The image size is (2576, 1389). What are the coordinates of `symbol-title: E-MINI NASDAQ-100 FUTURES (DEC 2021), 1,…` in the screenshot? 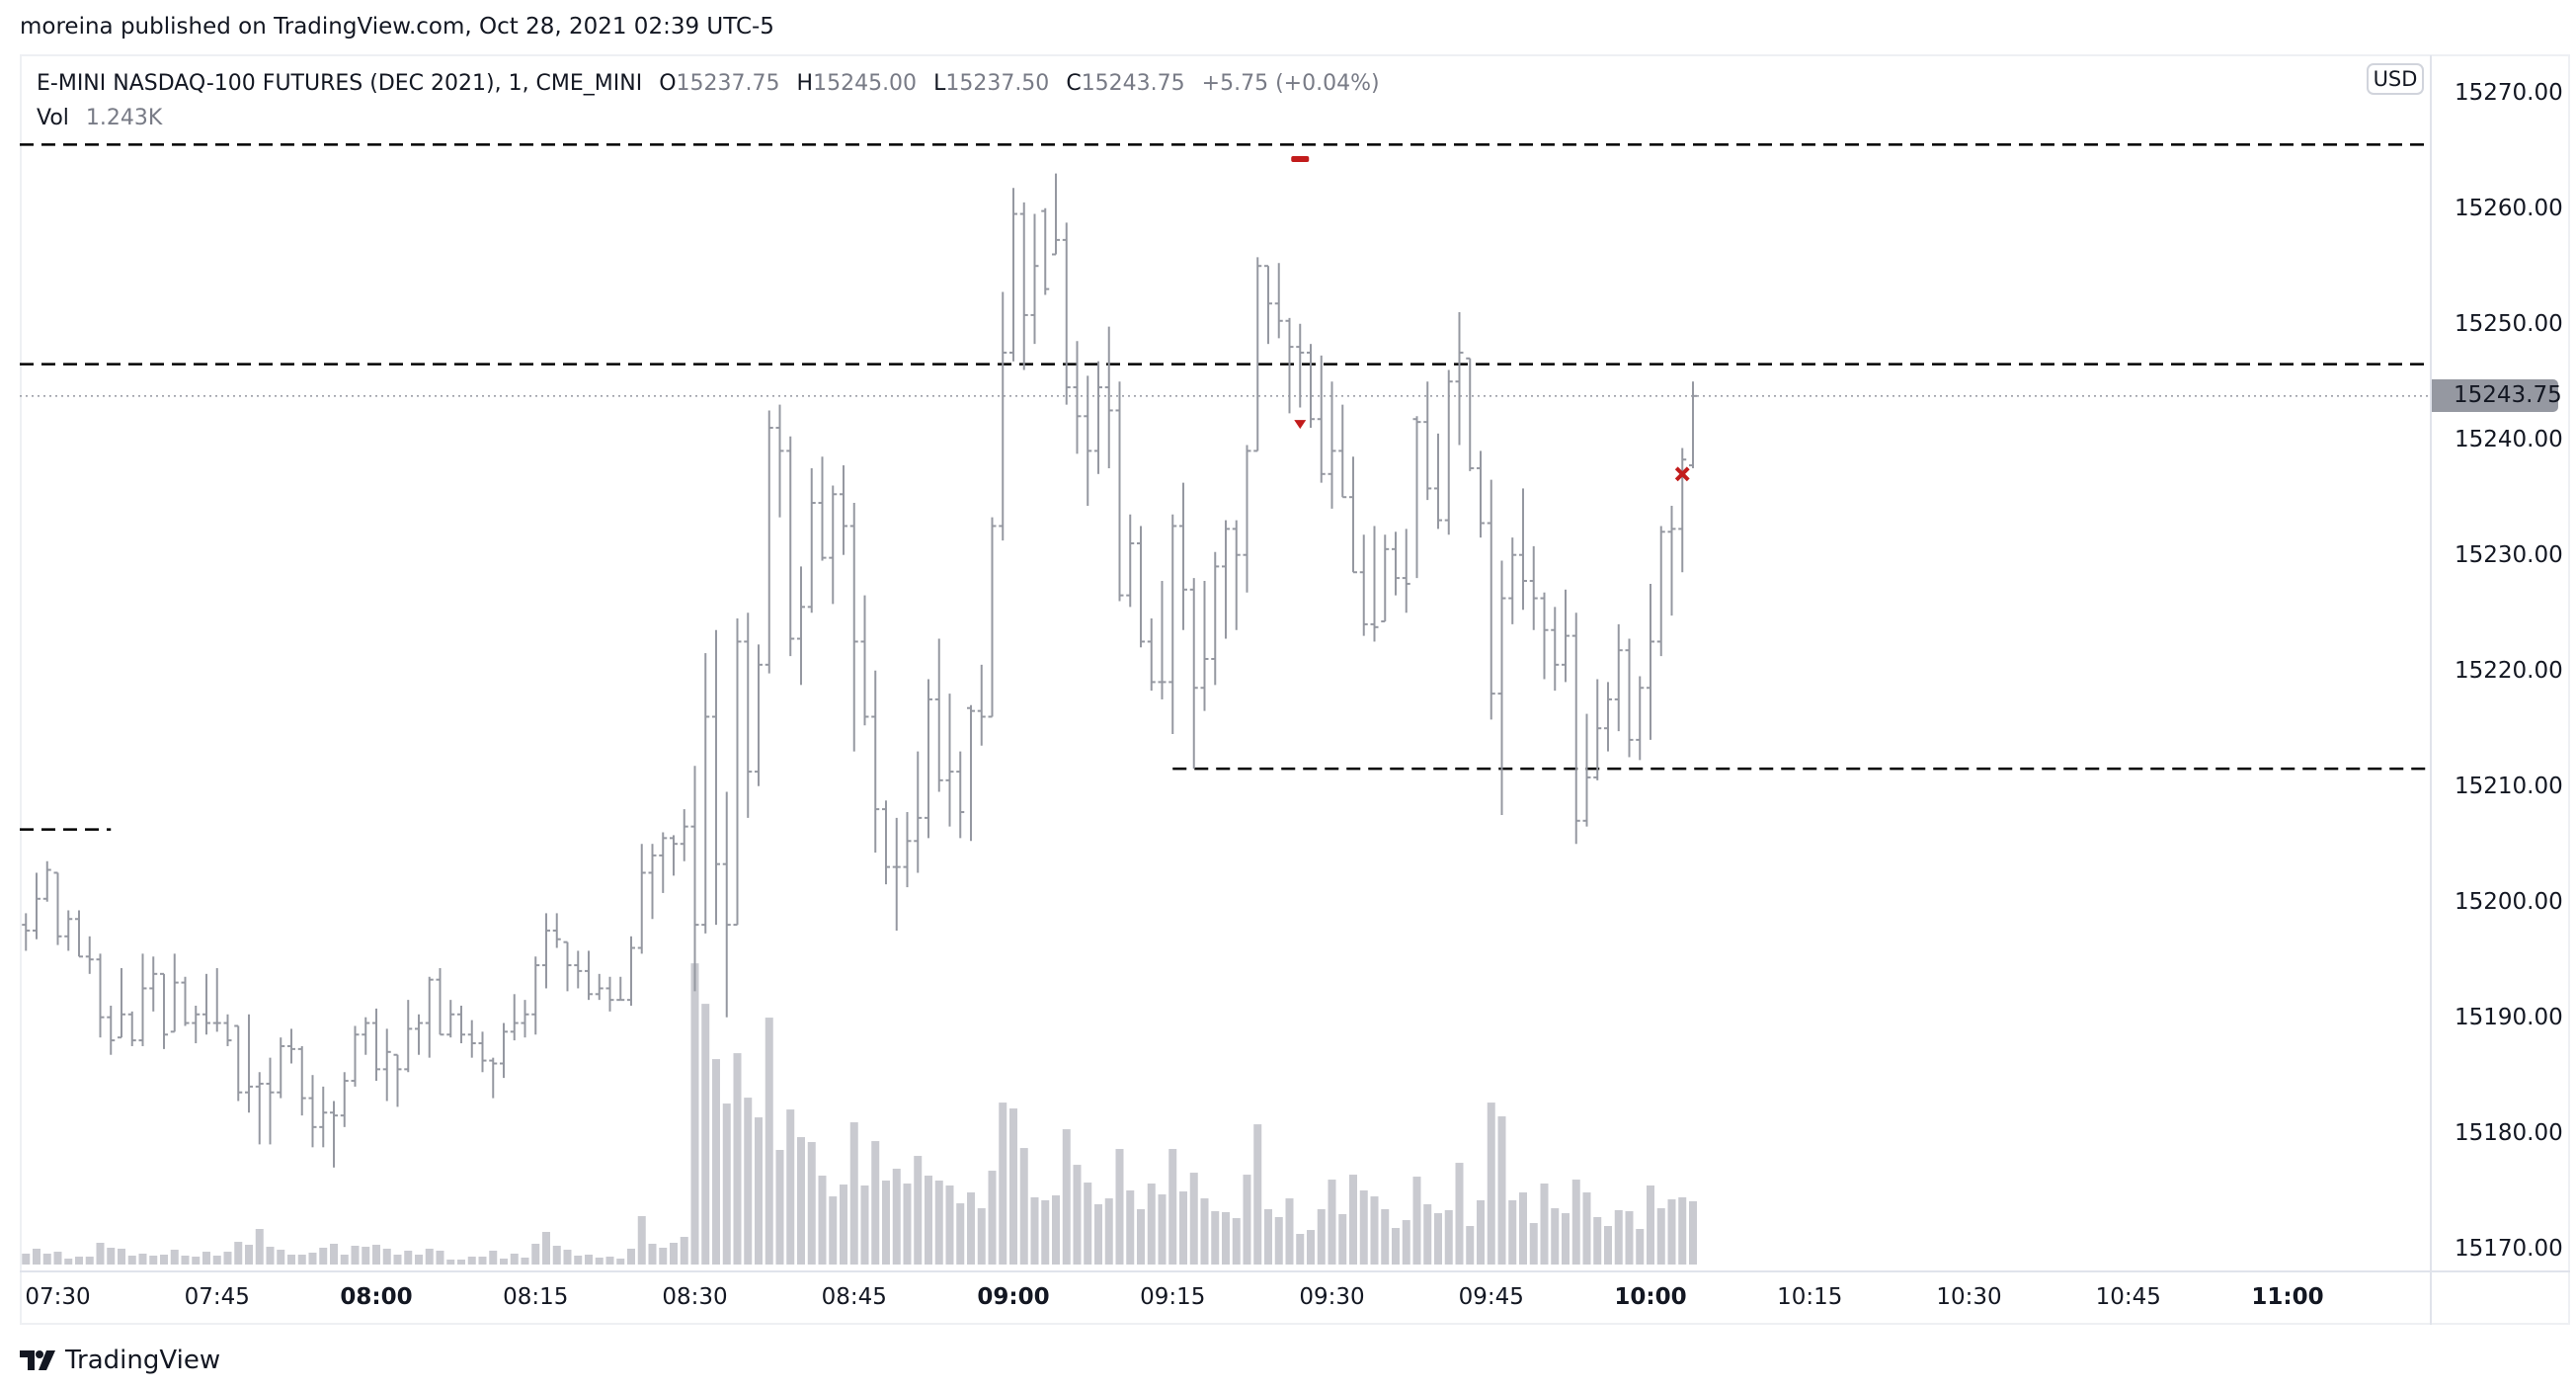 It's located at (340, 83).